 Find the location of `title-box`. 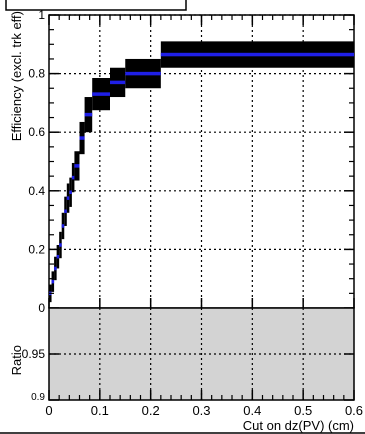

title-box is located at coordinates (96, 5).